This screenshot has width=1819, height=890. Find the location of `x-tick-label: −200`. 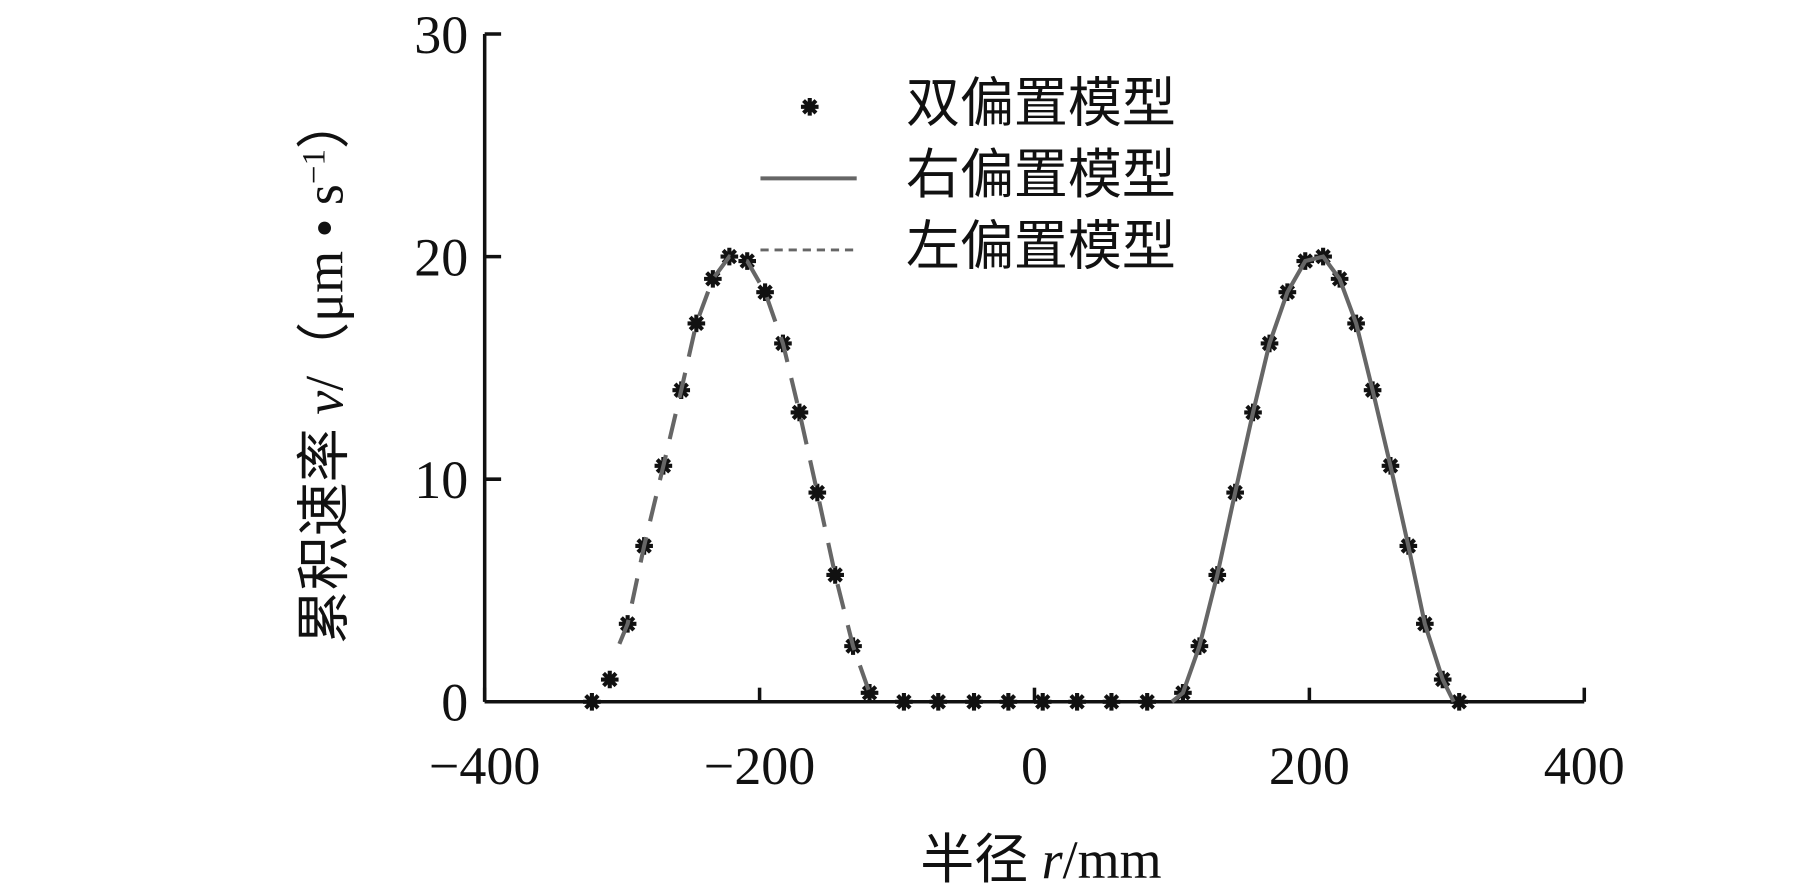

x-tick-label: −200 is located at coordinates (759, 766).